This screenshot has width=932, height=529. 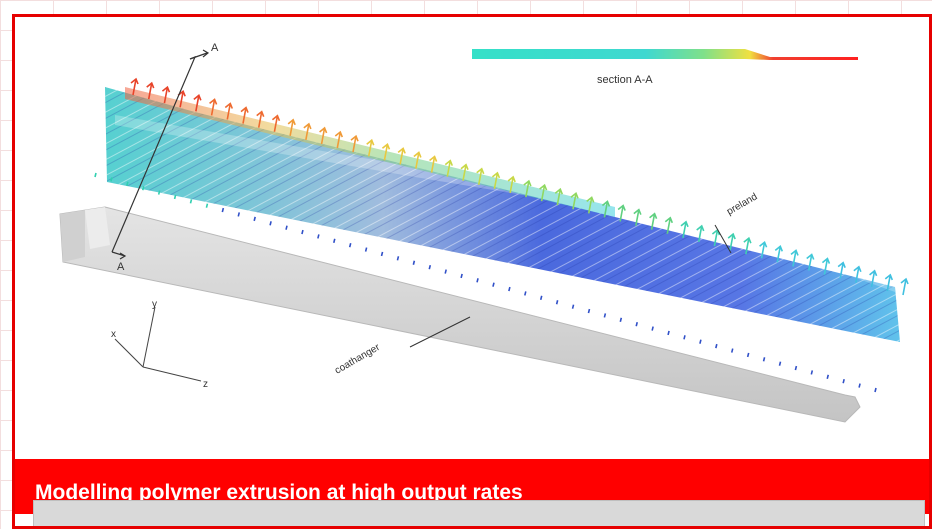 What do you see at coordinates (665, 54) in the screenshot?
I see `section-a-a-strip` at bounding box center [665, 54].